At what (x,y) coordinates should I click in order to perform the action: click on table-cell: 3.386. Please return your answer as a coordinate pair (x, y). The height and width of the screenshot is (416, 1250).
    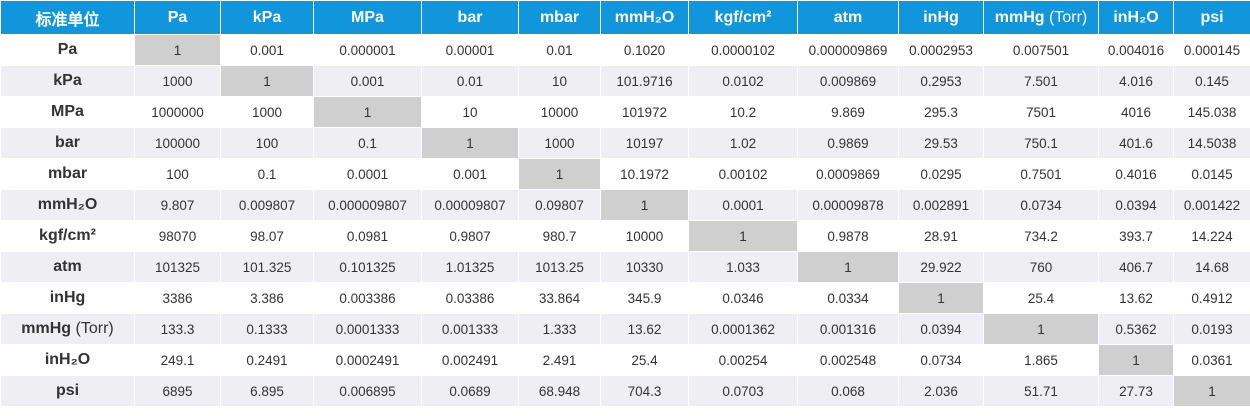
    Looking at the image, I should click on (267, 298).